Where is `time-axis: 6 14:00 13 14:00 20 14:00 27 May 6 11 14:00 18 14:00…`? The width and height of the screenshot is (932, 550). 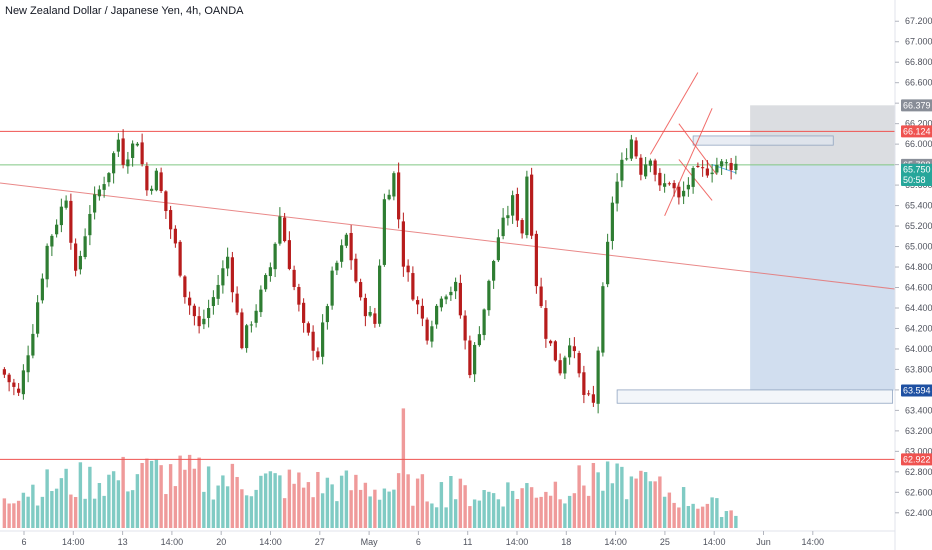 time-axis: 6 14:00 13 14:00 20 14:00 27 May 6 11 14:00 18 14:00… is located at coordinates (422, 539).